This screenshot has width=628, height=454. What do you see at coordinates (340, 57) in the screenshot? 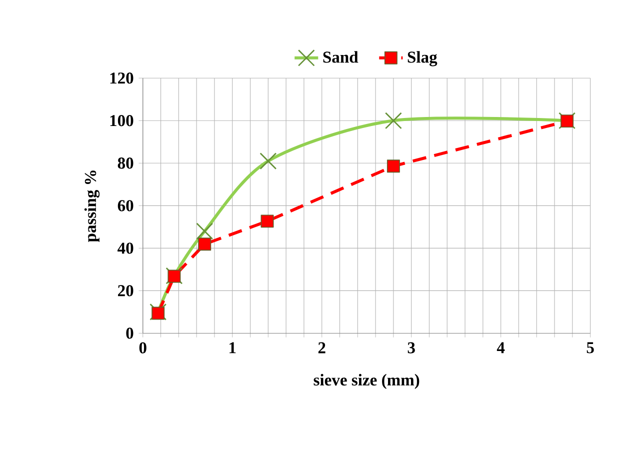
I see `legend-label: Sand` at bounding box center [340, 57].